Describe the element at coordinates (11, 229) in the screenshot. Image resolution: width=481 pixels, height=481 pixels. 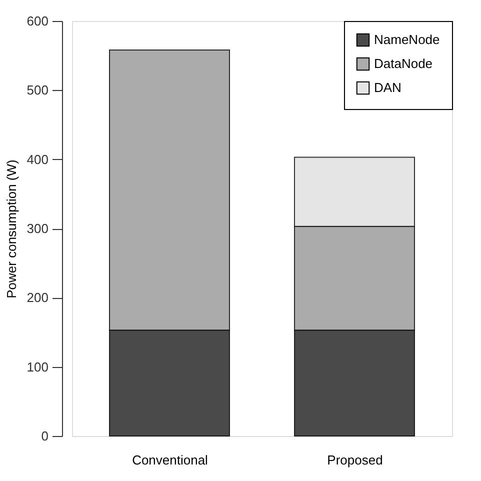
I see `y-axis-title: Power consumption (W)` at that location.